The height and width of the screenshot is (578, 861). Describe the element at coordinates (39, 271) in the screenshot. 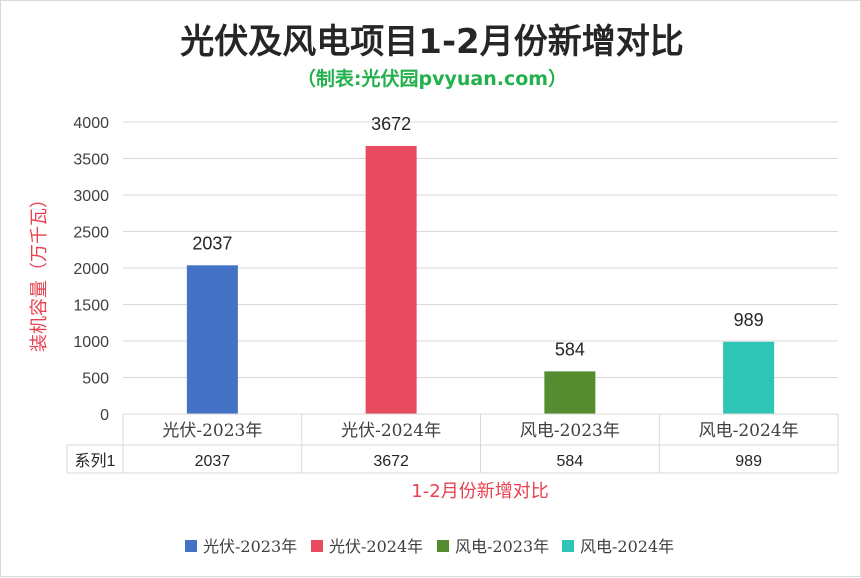

I see `y-axis-label: 装机容量（万千瓦）` at that location.